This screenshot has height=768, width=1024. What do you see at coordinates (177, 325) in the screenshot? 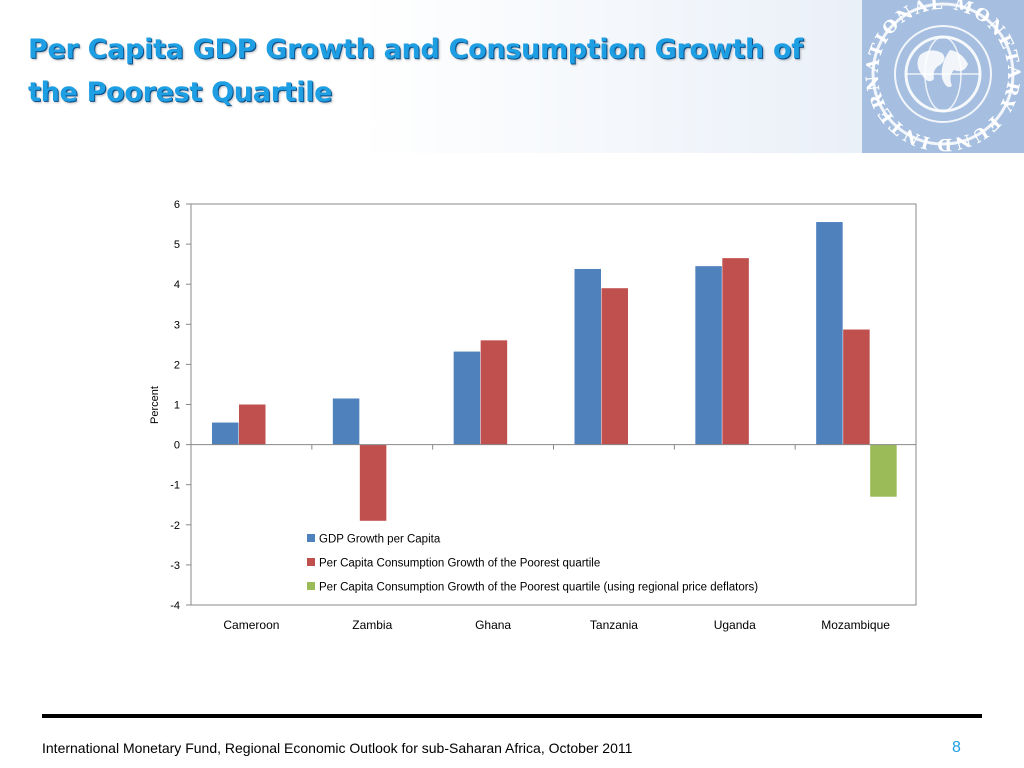
I see `y-tick-label: 3` at bounding box center [177, 325].